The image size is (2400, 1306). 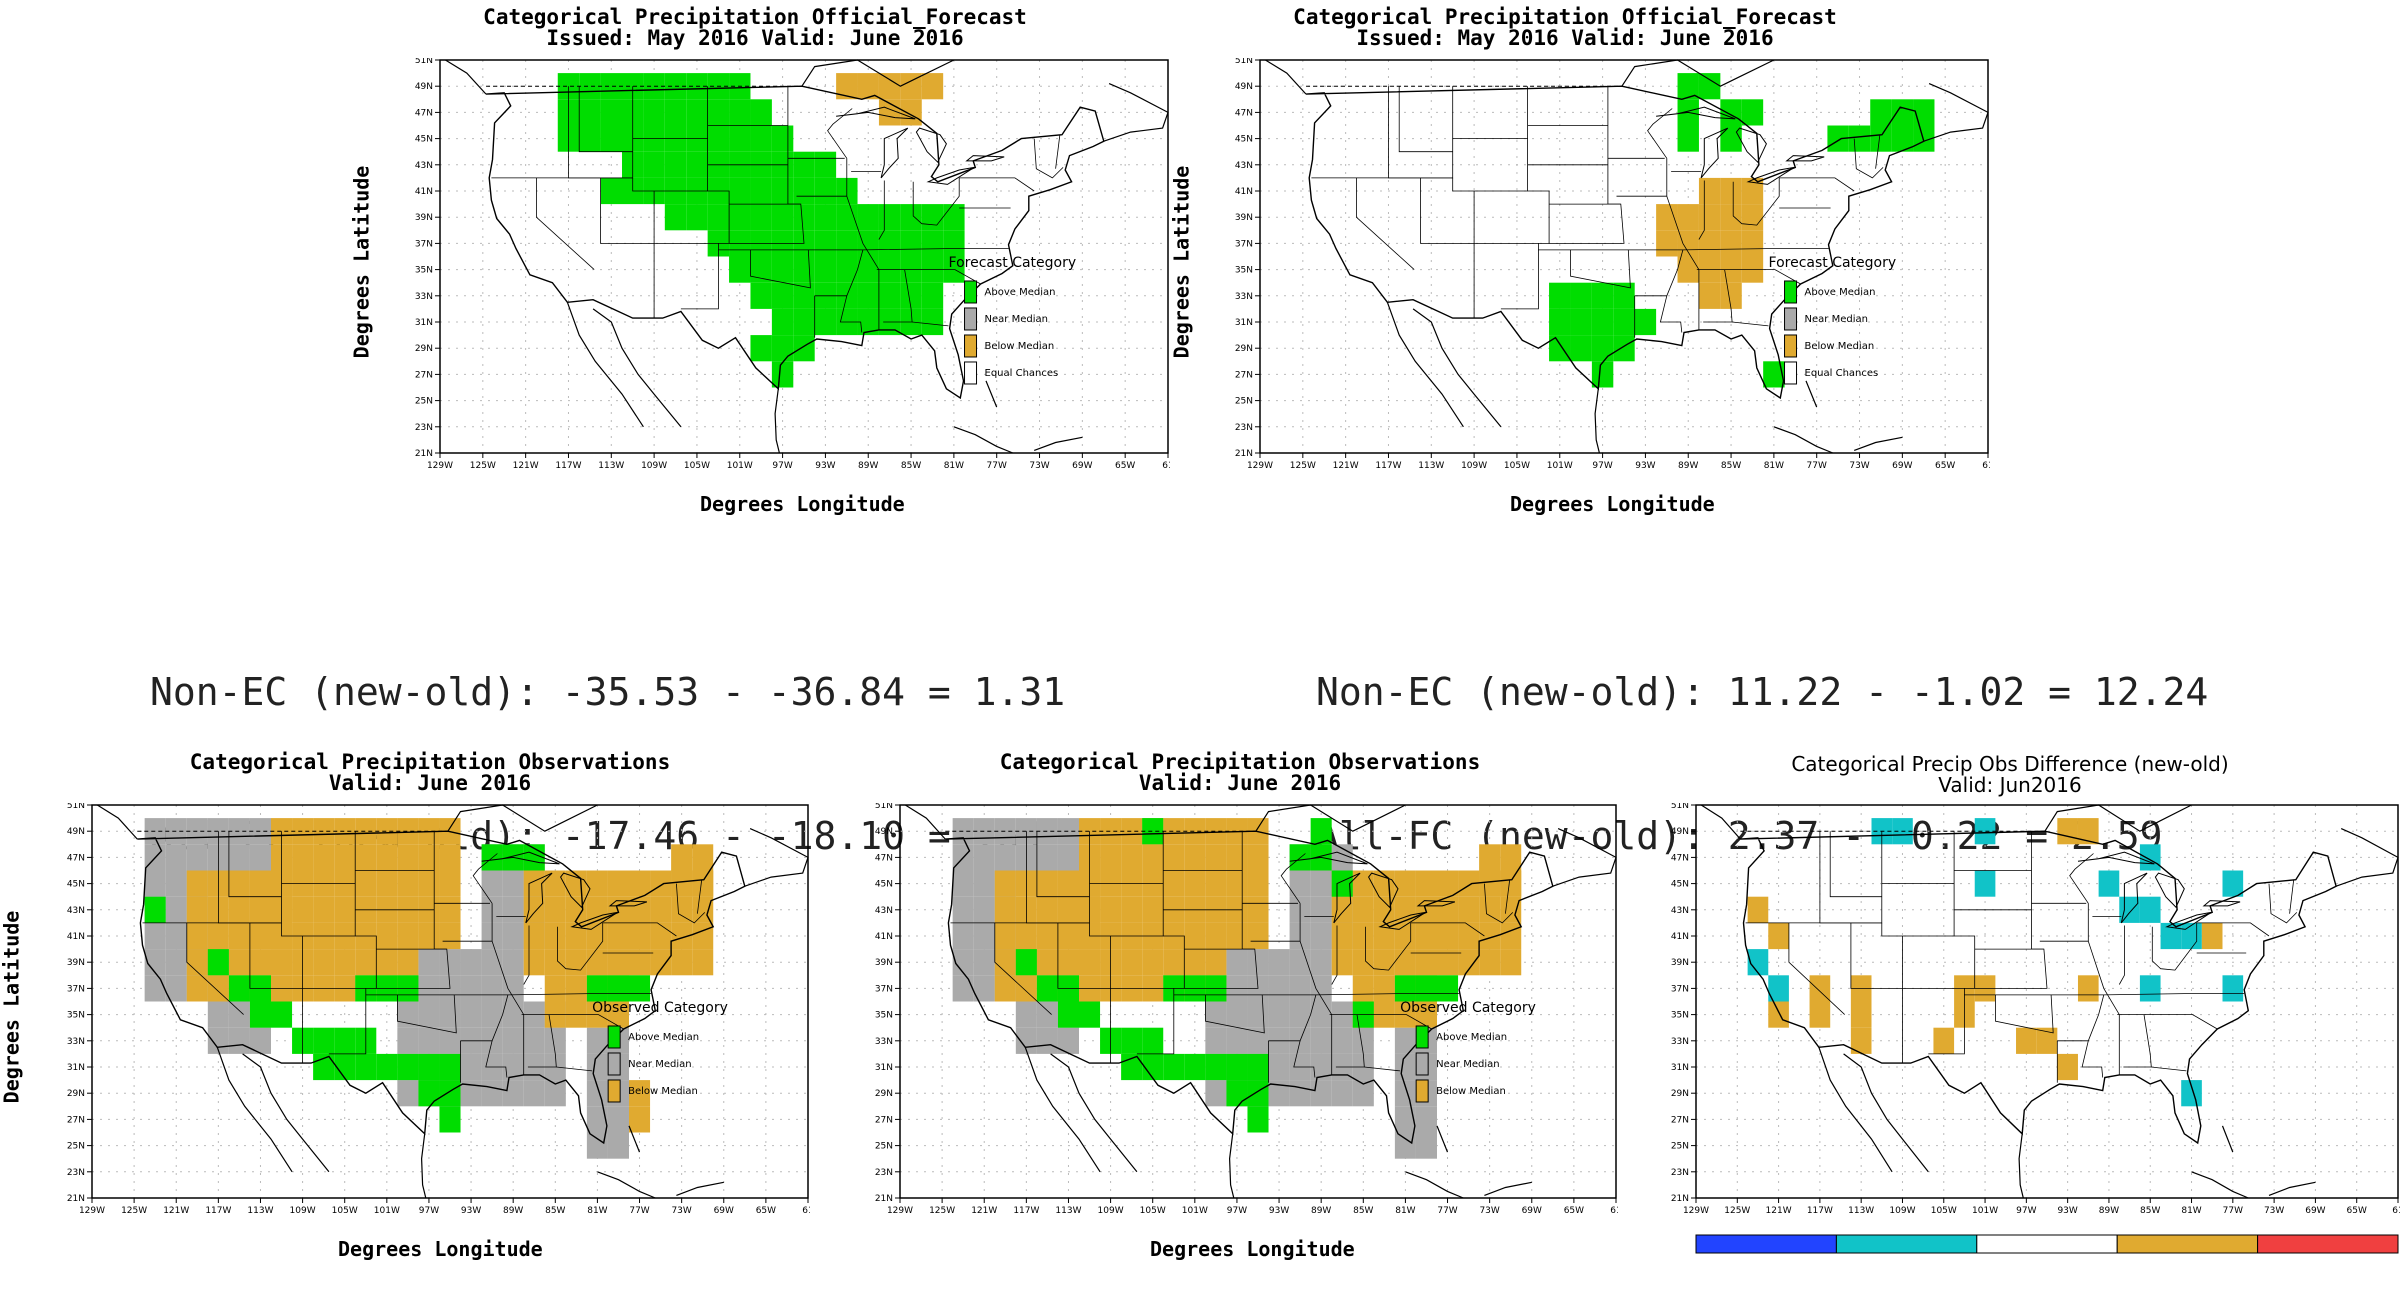 What do you see at coordinates (900, 1211) in the screenshot?
I see `lon-tick-label: 129W` at bounding box center [900, 1211].